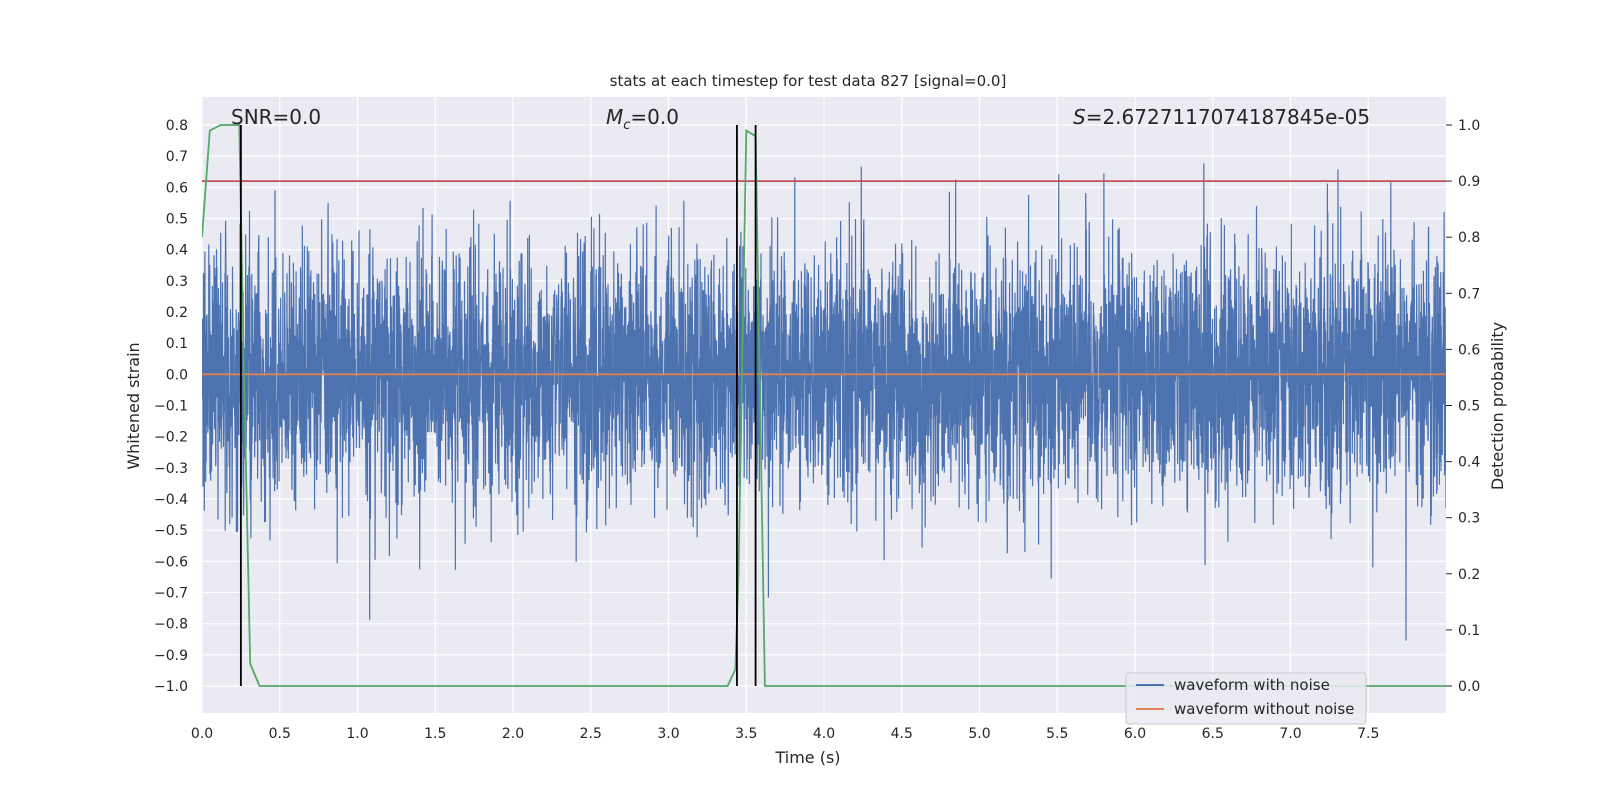  I want to click on y-tick-label: 0.2, so click(177, 313).